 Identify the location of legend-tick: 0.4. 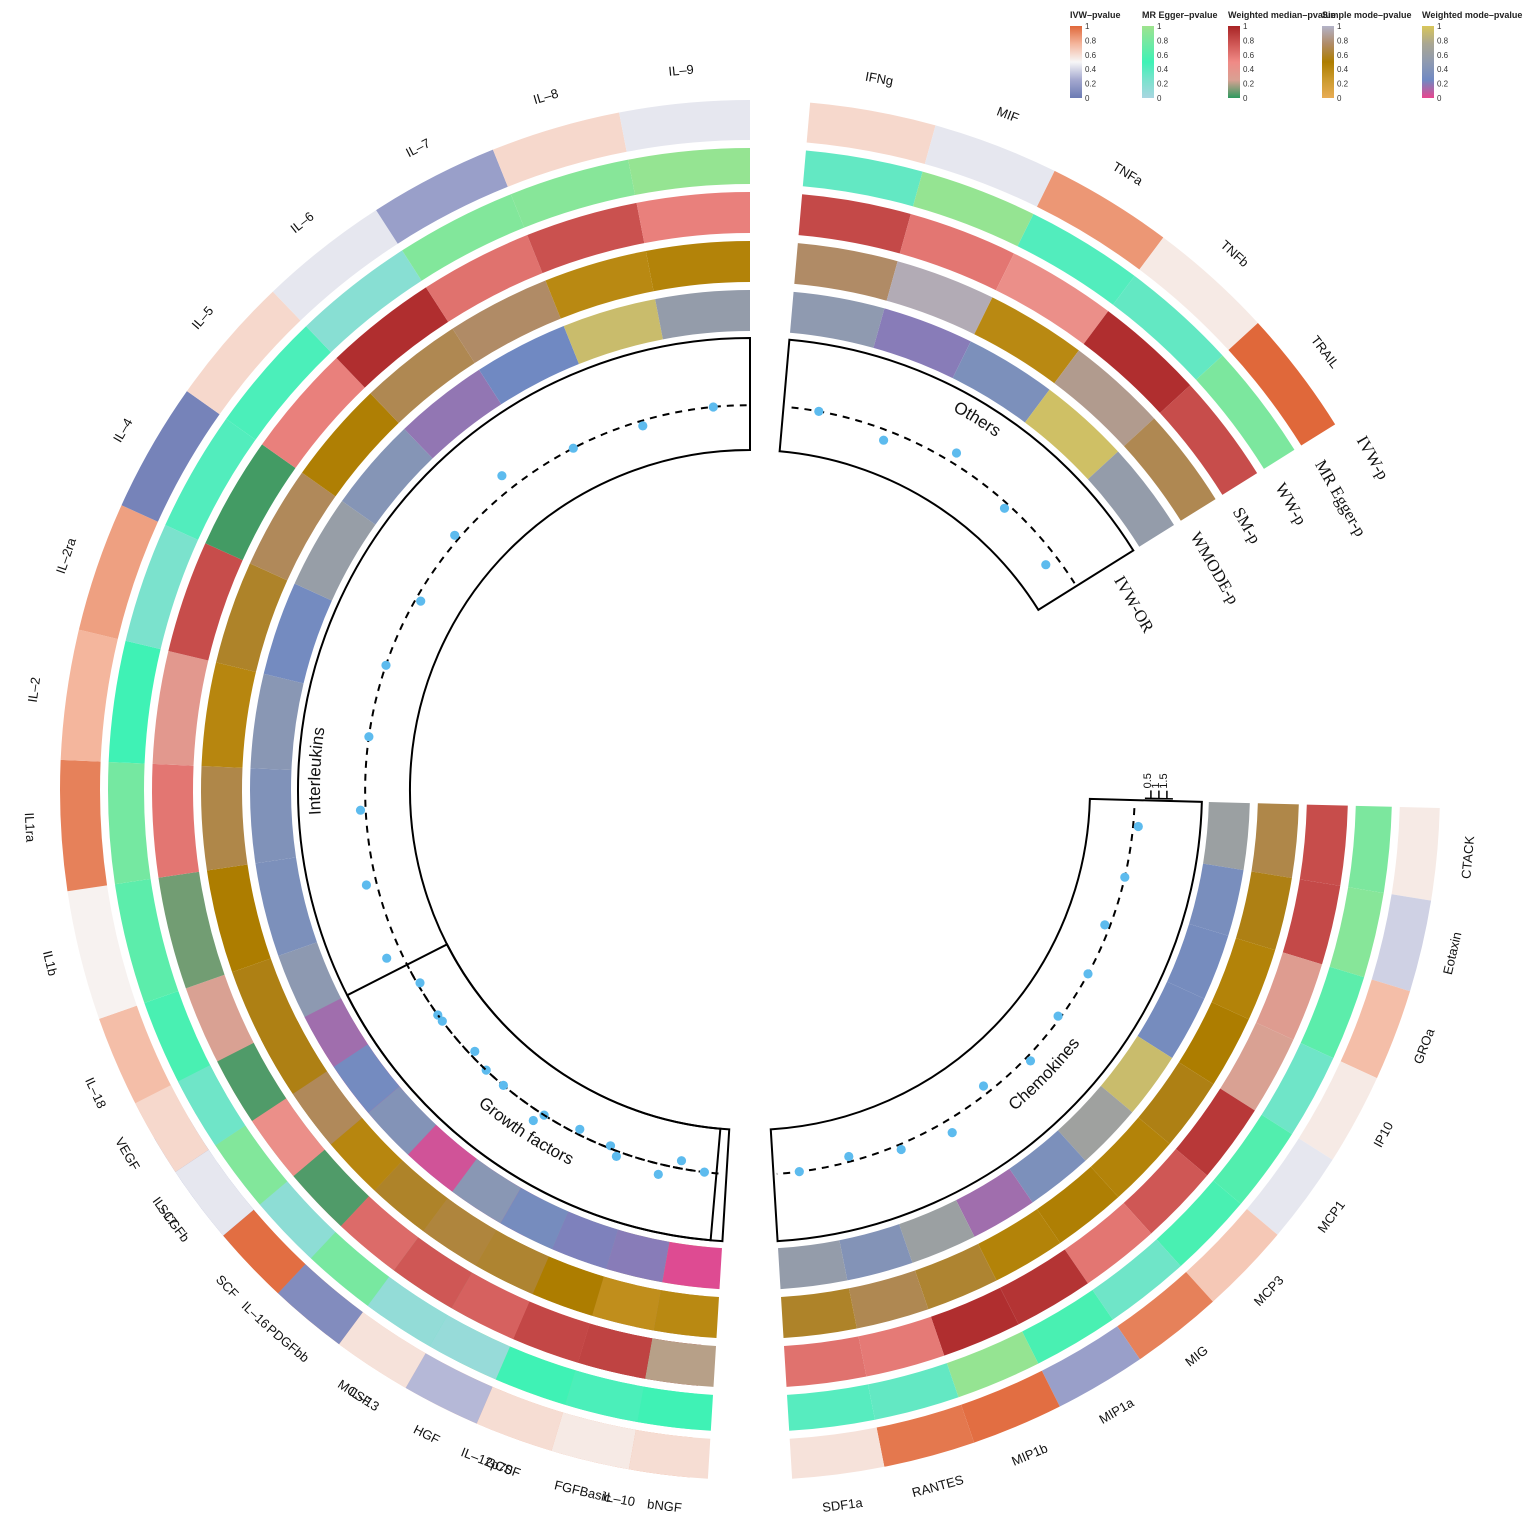
(1249, 69).